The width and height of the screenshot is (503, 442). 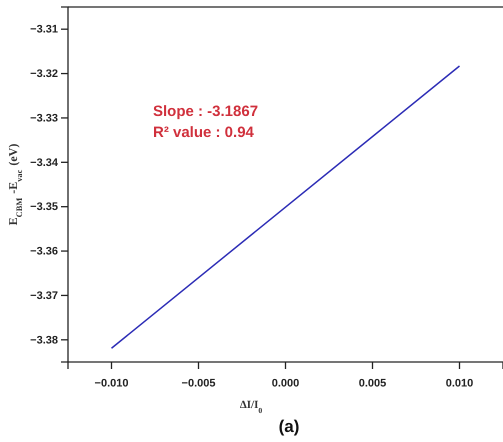 I want to click on y-tick-label: −3.34, so click(x=44, y=162).